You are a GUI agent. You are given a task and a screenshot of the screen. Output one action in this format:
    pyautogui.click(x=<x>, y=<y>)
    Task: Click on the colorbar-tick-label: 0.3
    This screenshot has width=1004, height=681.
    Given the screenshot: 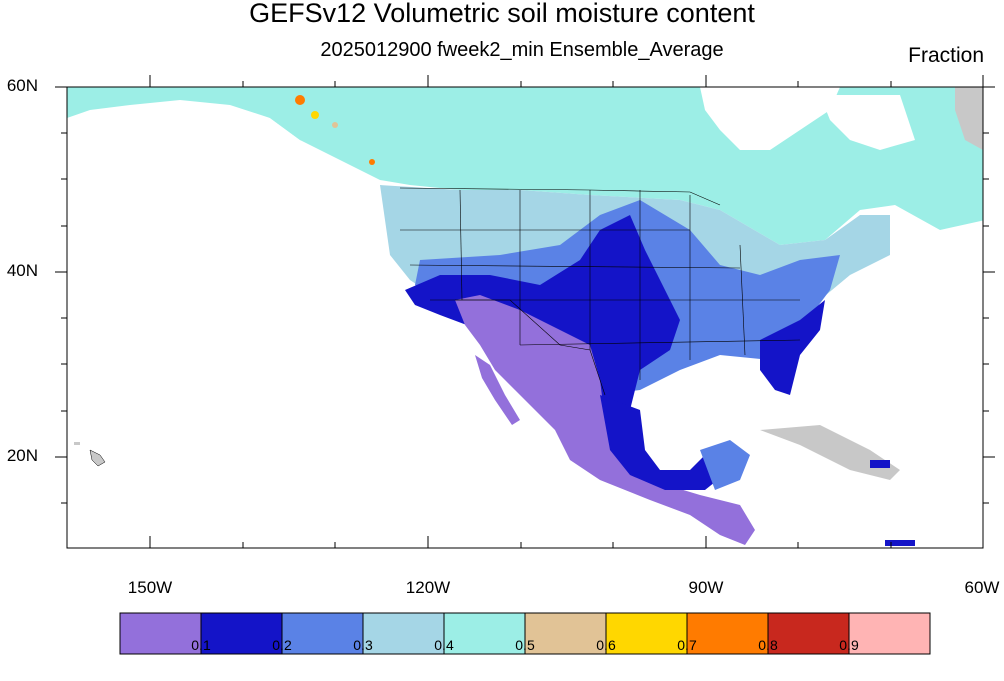 What is the action you would take?
    pyautogui.click(x=363, y=645)
    